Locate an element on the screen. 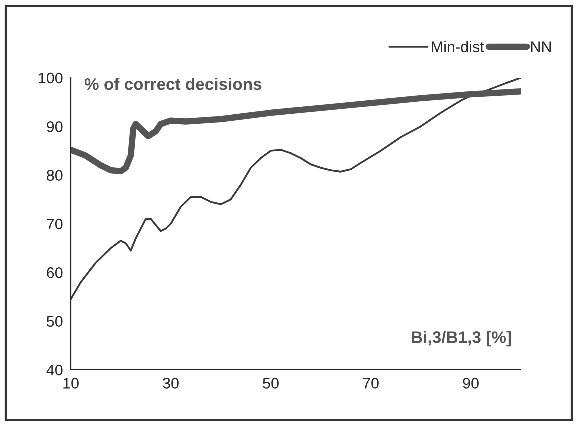 This screenshot has width=578, height=426. x-tick-label: 10 is located at coordinates (71, 383).